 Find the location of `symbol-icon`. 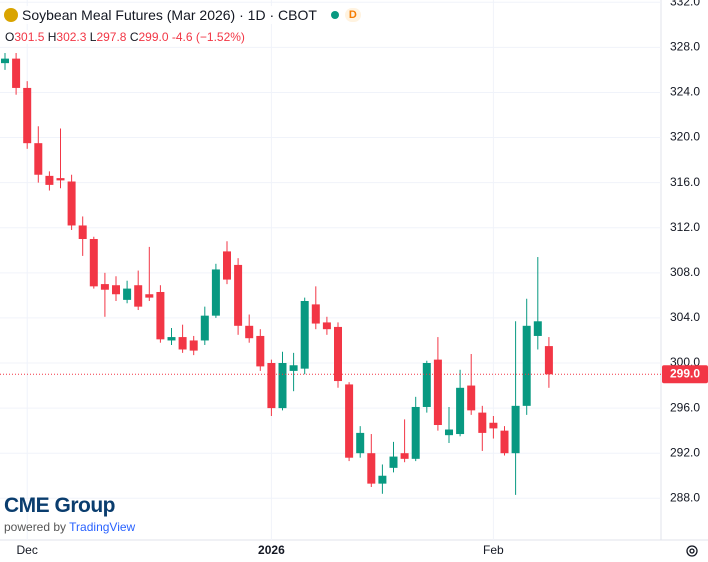

symbol-icon is located at coordinates (11, 15).